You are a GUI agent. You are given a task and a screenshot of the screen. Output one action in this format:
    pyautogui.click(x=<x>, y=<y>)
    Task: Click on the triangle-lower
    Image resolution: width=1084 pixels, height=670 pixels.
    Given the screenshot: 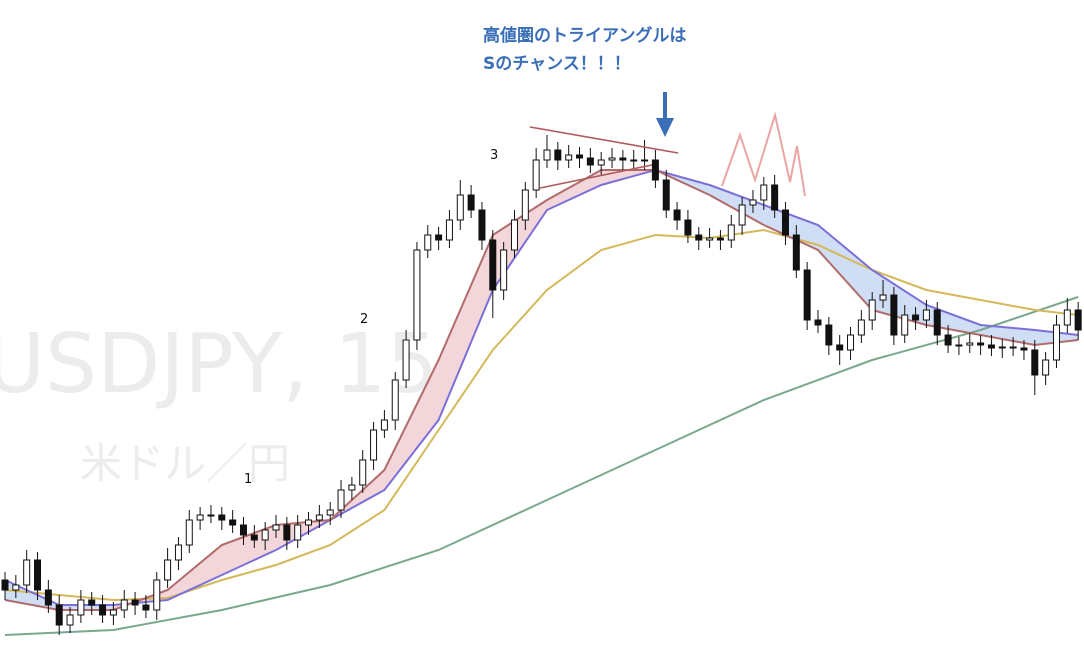 What is the action you would take?
    pyautogui.click(x=596, y=176)
    